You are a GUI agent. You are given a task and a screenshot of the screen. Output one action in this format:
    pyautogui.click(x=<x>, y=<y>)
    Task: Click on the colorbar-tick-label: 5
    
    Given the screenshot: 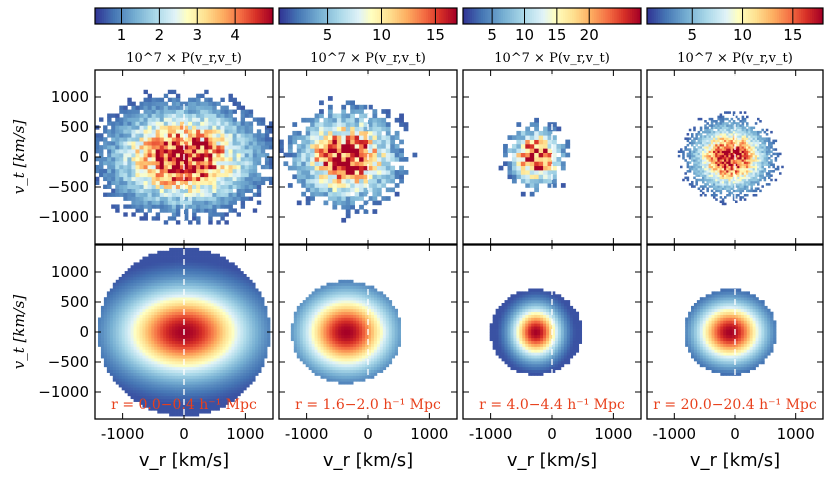 What is the action you would take?
    pyautogui.click(x=492, y=35)
    